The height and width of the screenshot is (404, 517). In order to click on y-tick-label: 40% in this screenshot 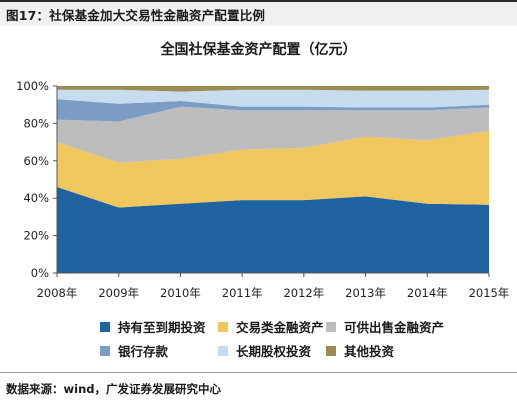, I will do `click(36, 198)`.